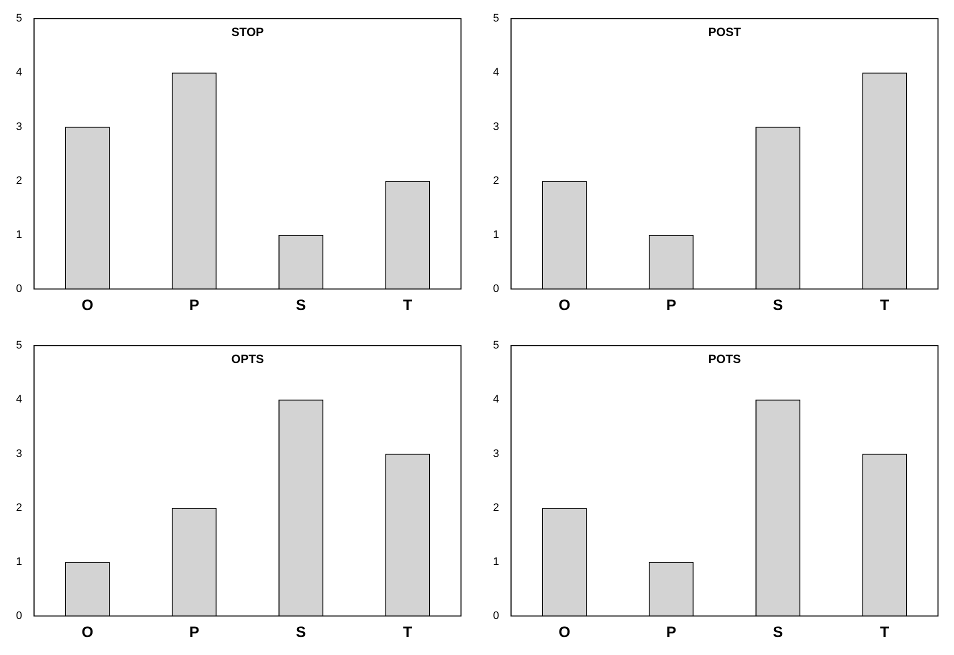 This screenshot has width=954, height=655. Describe the element at coordinates (725, 31) in the screenshot. I see `text: POST` at that location.